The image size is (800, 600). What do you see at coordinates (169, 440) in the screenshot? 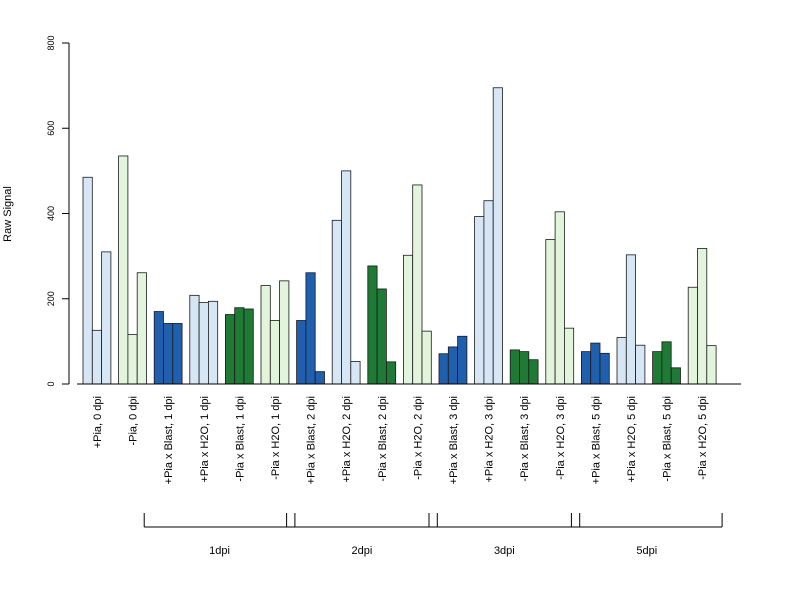
I see `category-label: +Pia x Blast, 1 dpi` at bounding box center [169, 440].